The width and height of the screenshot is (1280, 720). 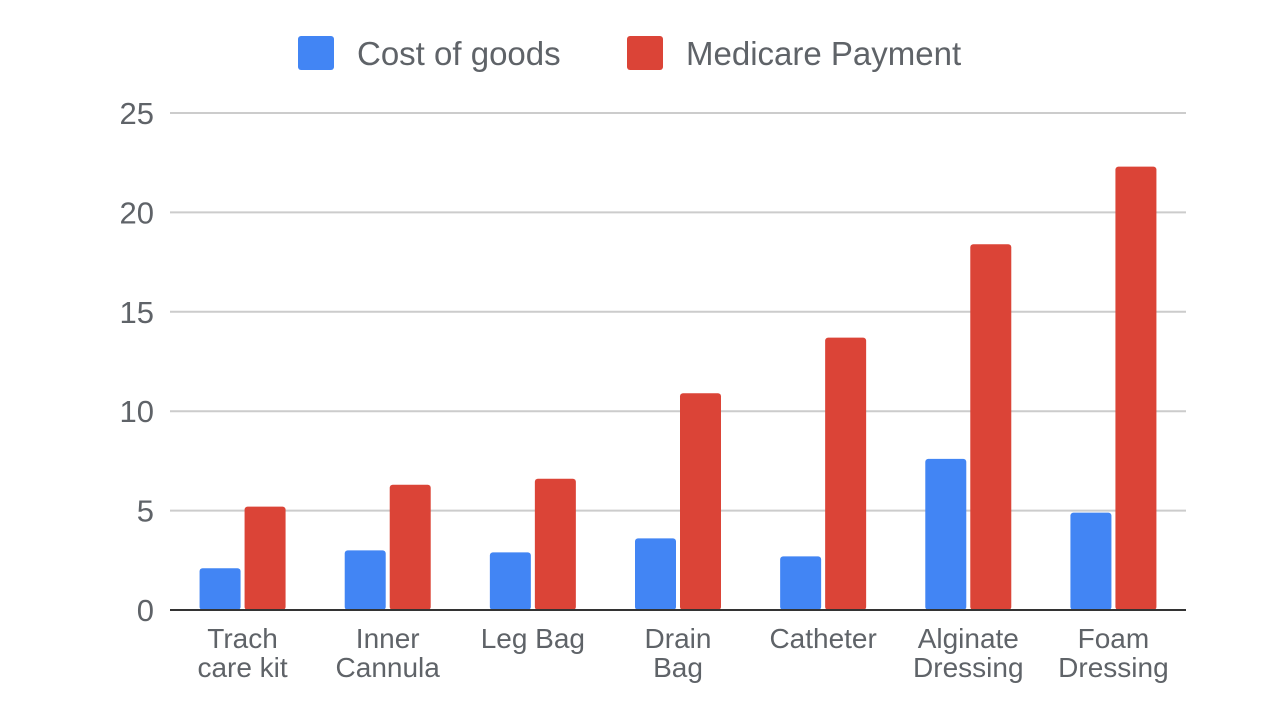 What do you see at coordinates (137, 362) in the screenshot?
I see `y-axis-tick-labels: 0 5 10 15 20 25` at bounding box center [137, 362].